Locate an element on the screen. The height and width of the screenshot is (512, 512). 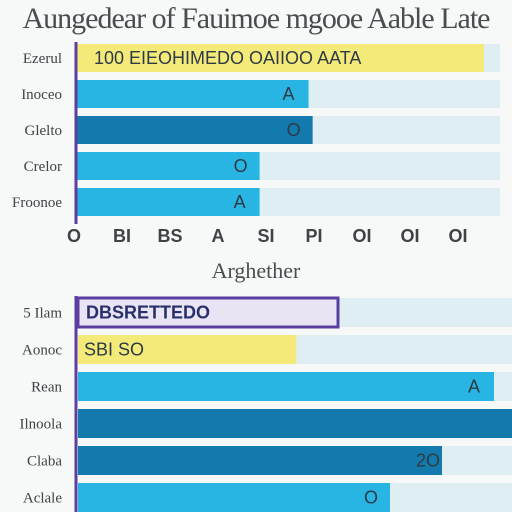
data-label: DBSRETTEDO is located at coordinates (148, 313).